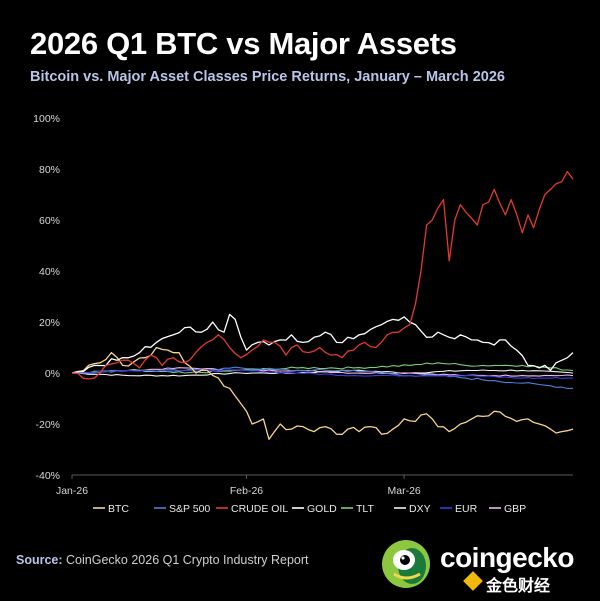  I want to click on series-line-eur, so click(322, 374).